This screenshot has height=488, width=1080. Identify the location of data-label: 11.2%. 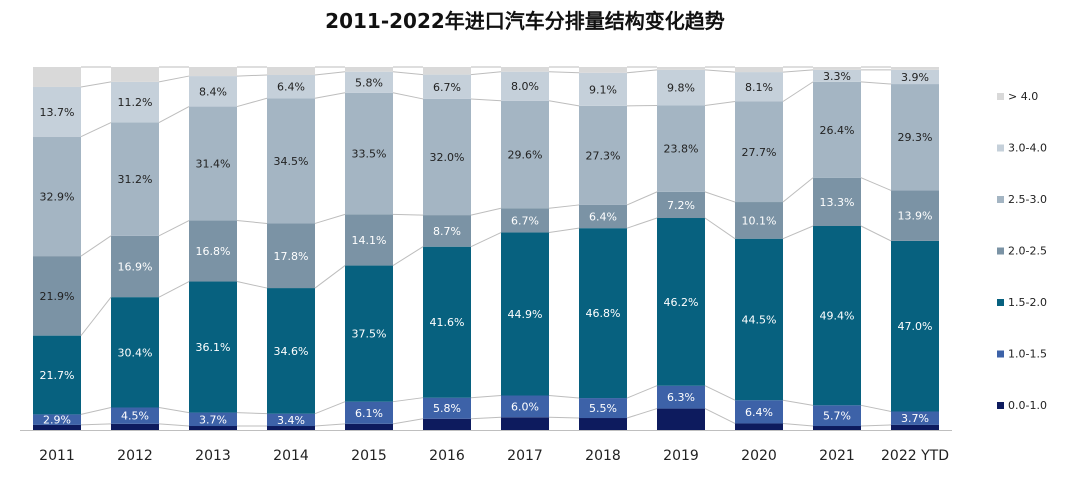
(135, 102).